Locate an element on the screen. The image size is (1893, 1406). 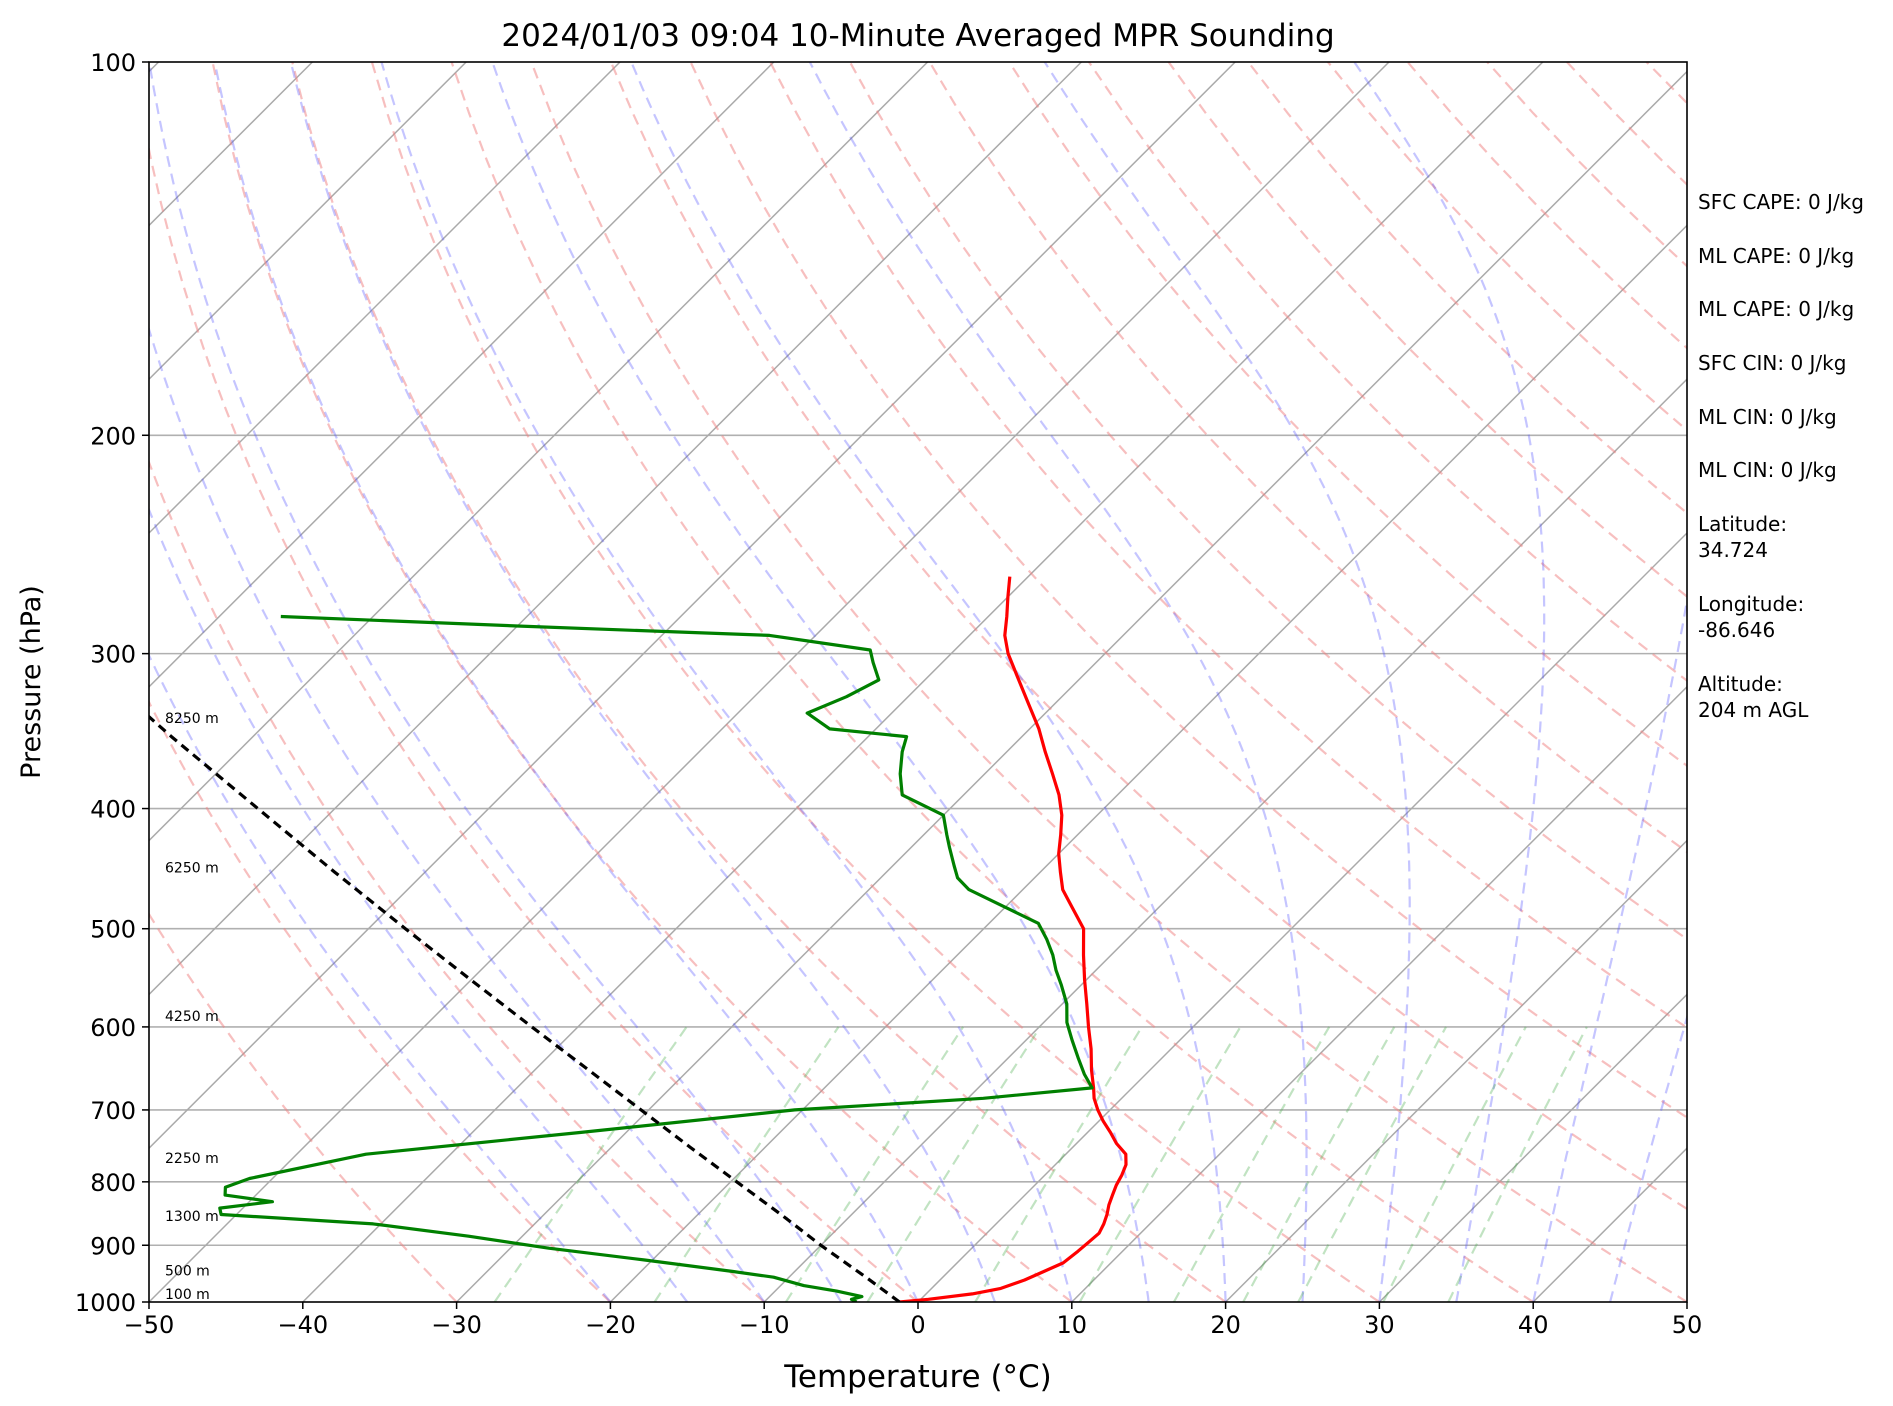
altitude-label: Altitude: is located at coordinates (1740, 684).